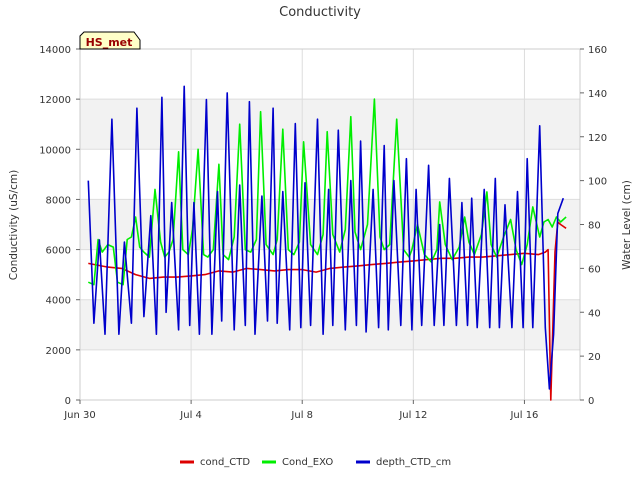 This screenshot has height=480, width=640. Describe the element at coordinates (597, 50) in the screenshot. I see `y-tick-label-right: 160` at that location.